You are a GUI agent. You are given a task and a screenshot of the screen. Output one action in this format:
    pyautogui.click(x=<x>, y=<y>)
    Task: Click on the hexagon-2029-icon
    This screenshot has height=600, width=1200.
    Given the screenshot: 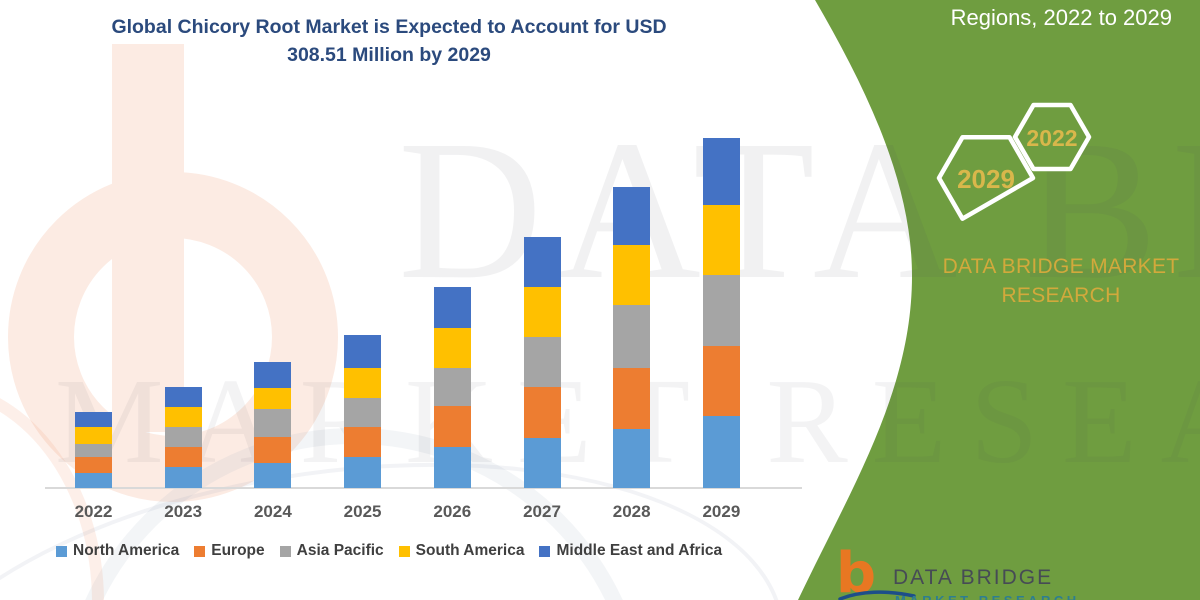 What is the action you would take?
    pyautogui.click(x=986, y=178)
    